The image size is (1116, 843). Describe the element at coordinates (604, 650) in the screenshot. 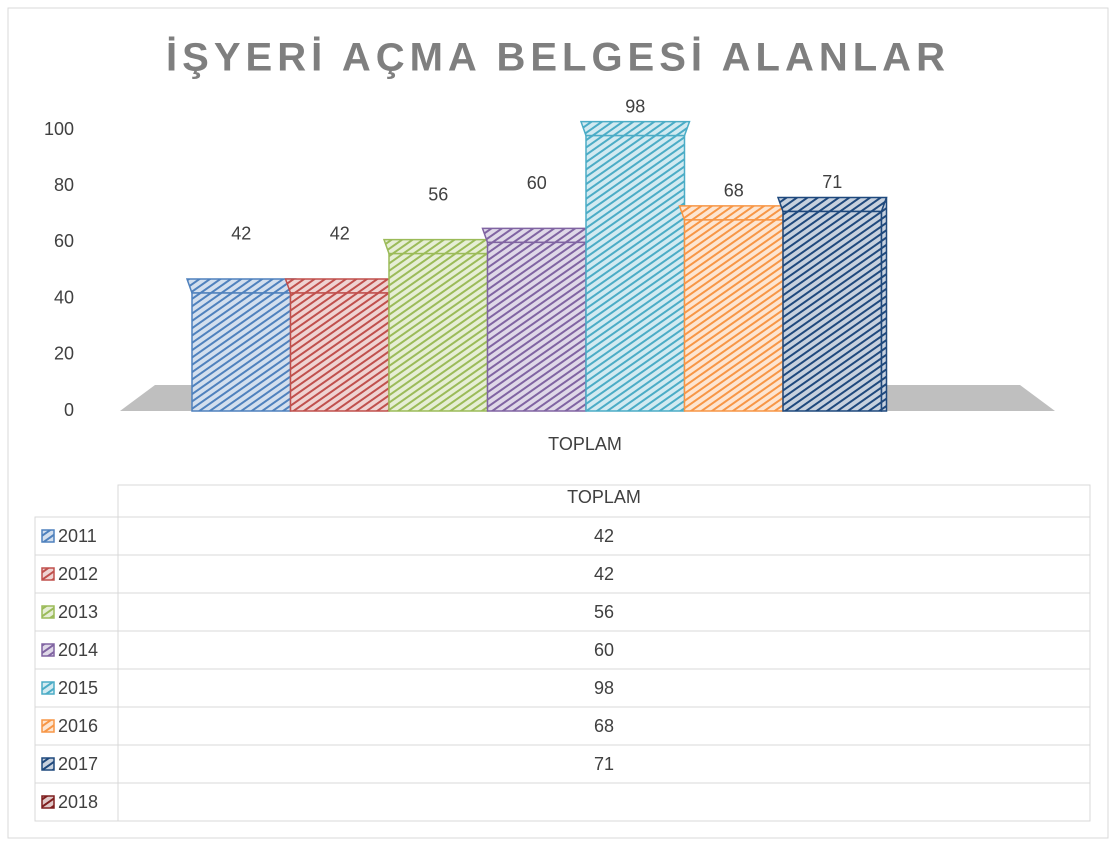

I see `table-value: 60` at that location.